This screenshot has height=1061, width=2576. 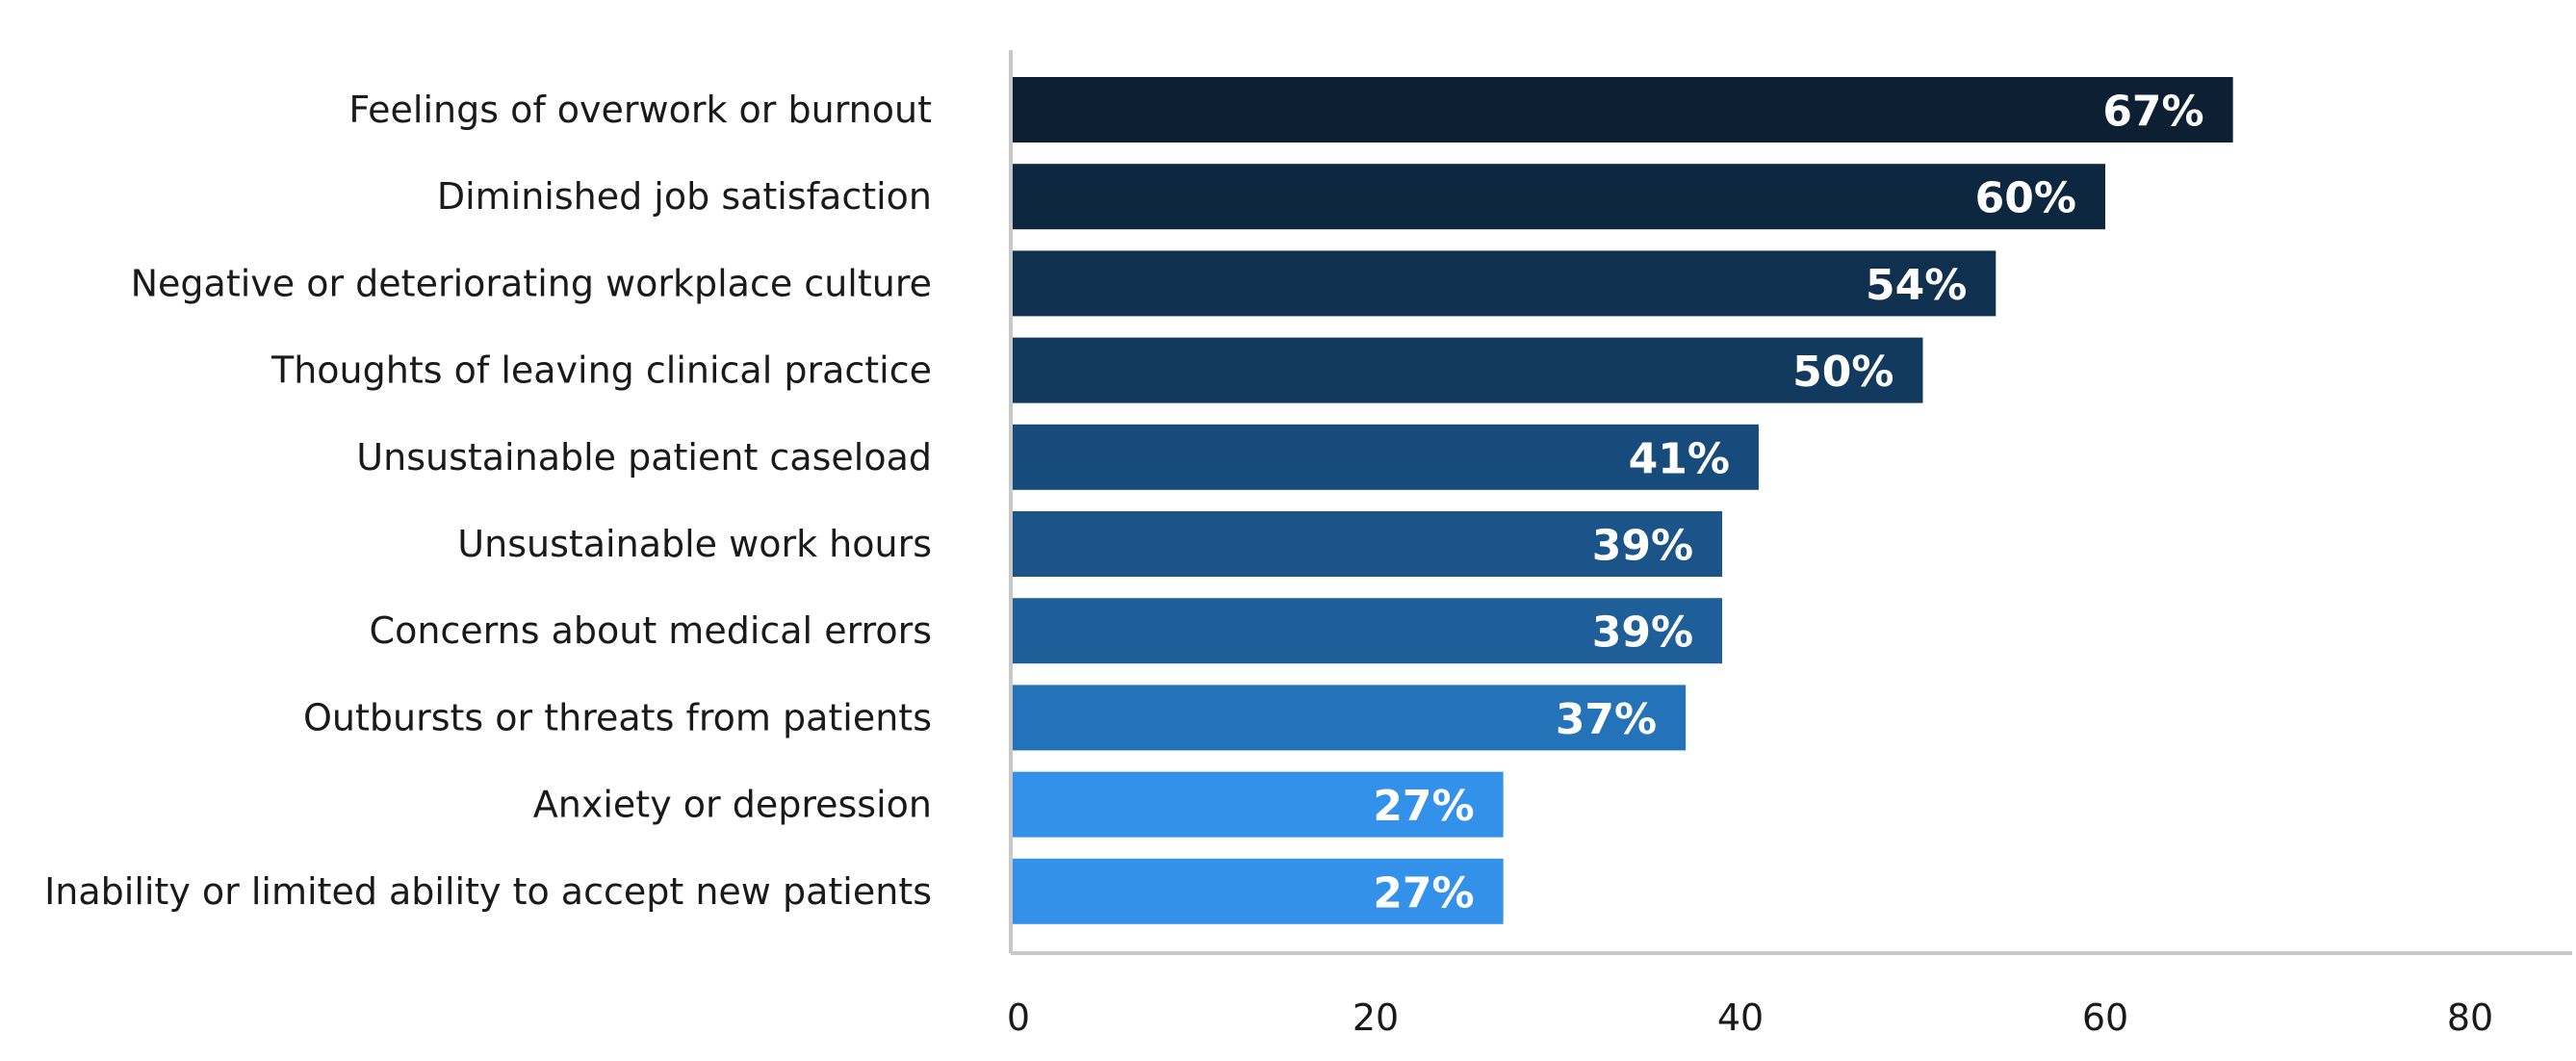 What do you see at coordinates (1916, 285) in the screenshot?
I see `value-label-3: 54%` at bounding box center [1916, 285].